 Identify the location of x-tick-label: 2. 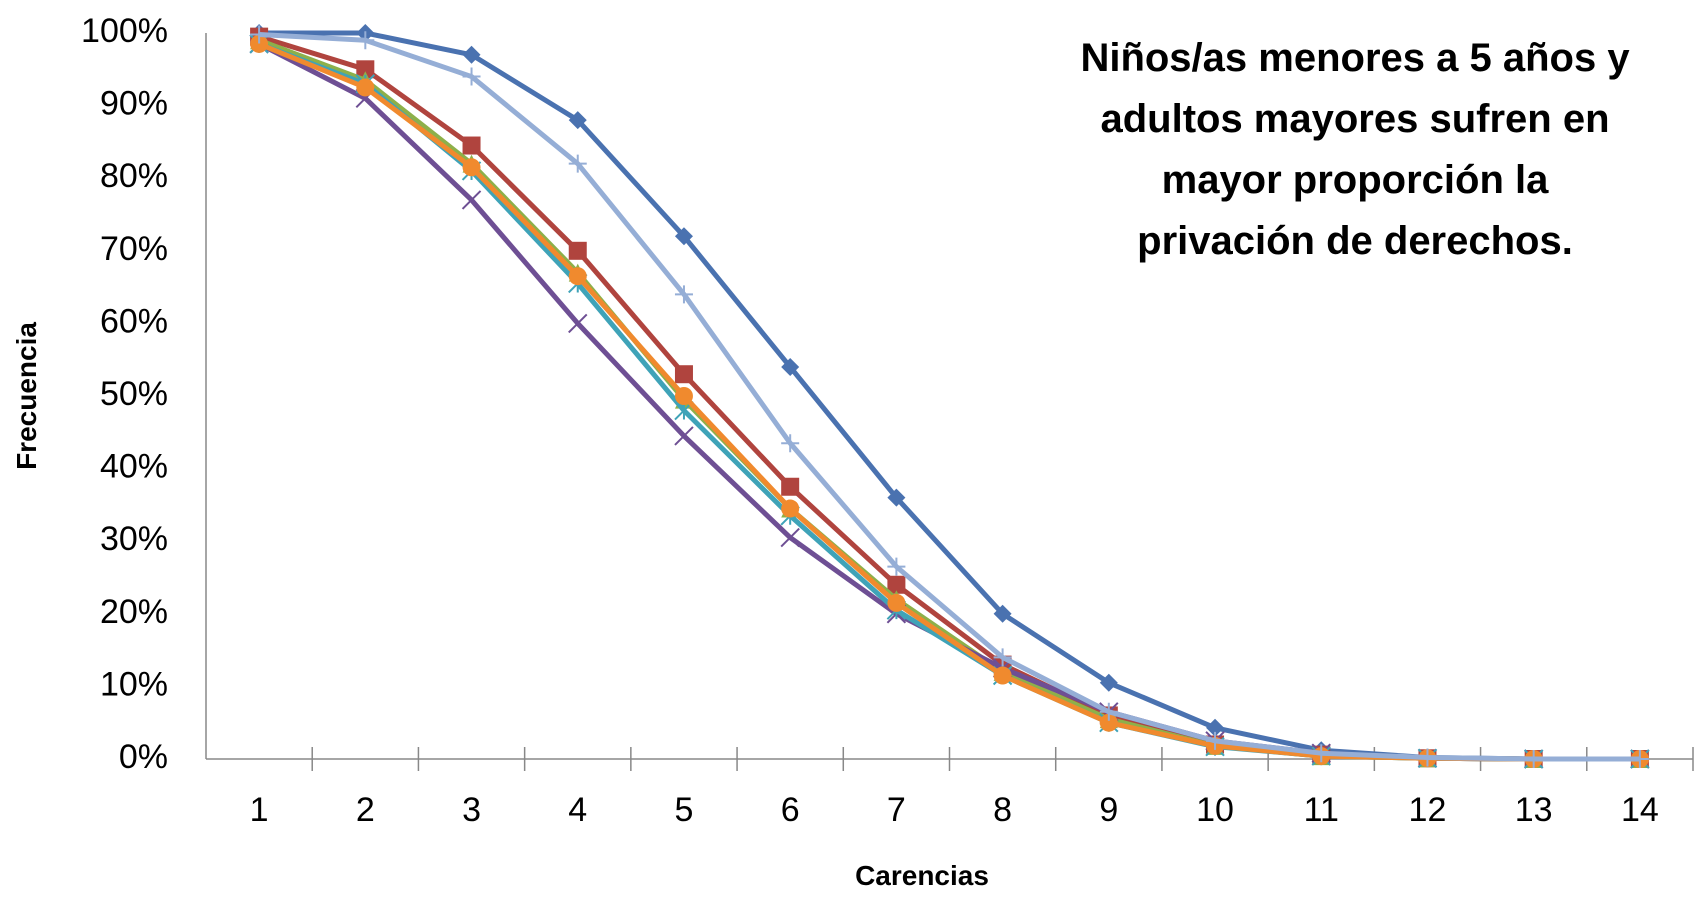
(365, 810).